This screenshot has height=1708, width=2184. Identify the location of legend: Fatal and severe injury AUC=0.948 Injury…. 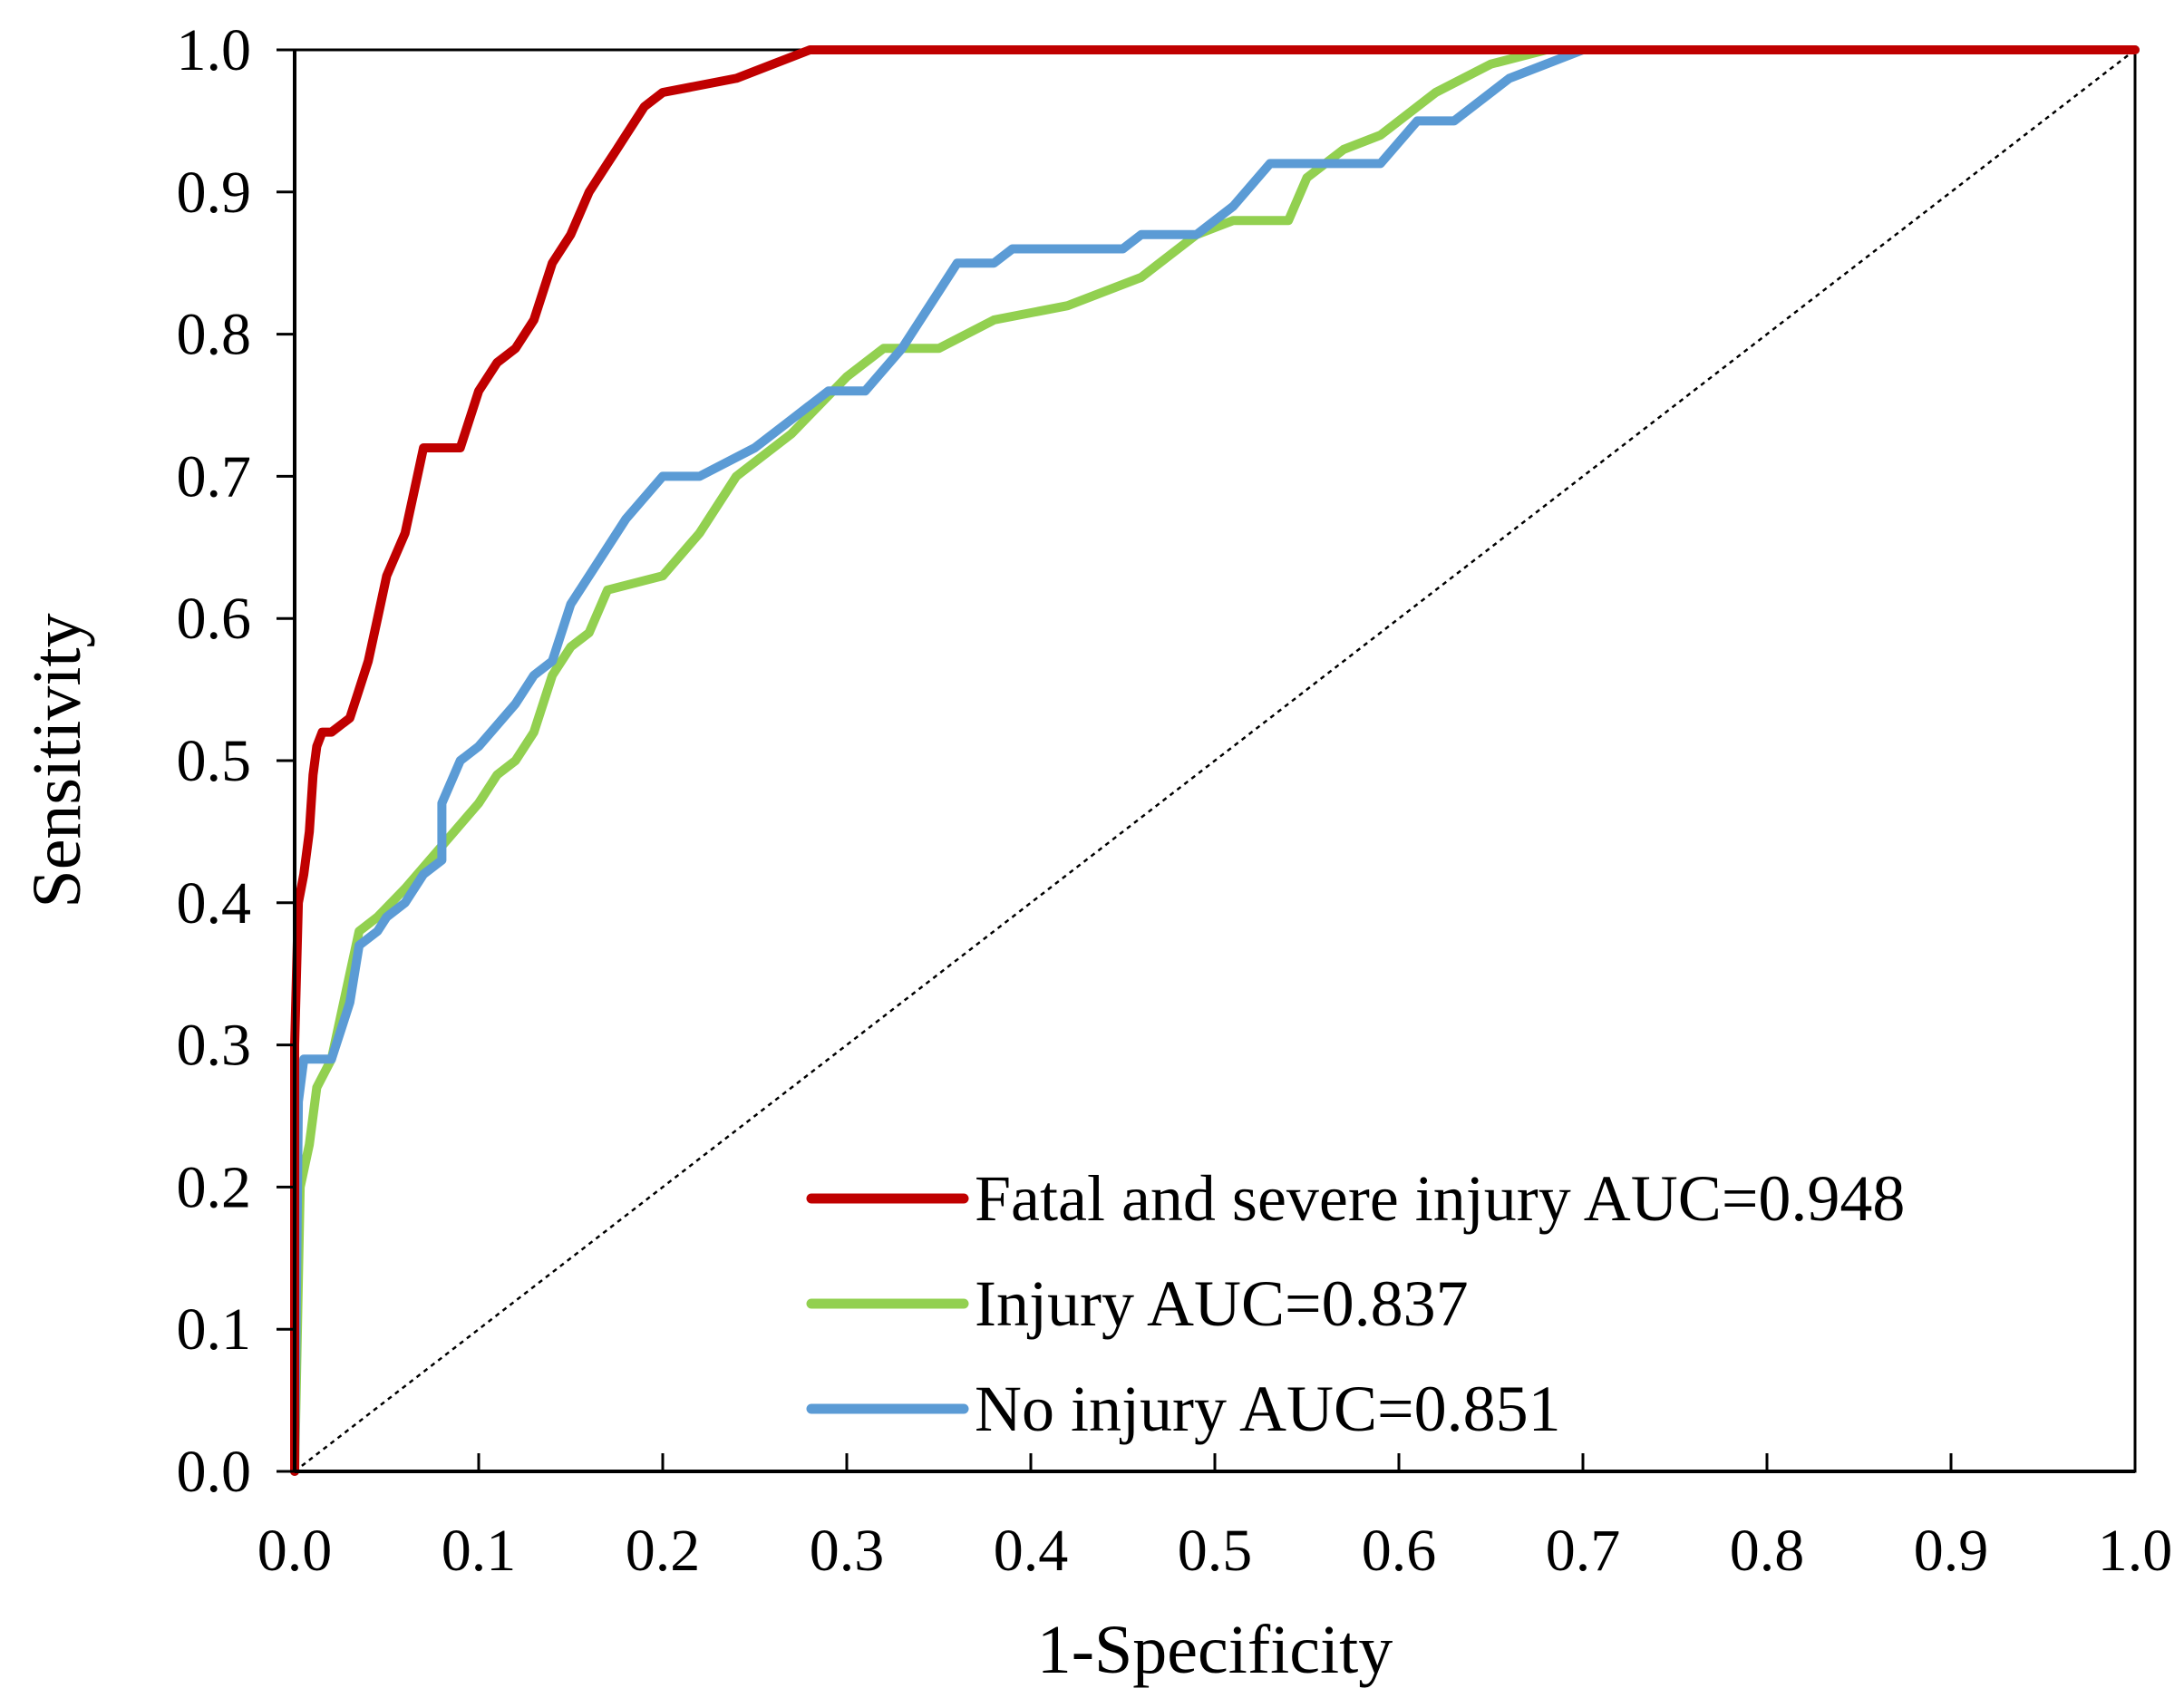
(1355, 1303).